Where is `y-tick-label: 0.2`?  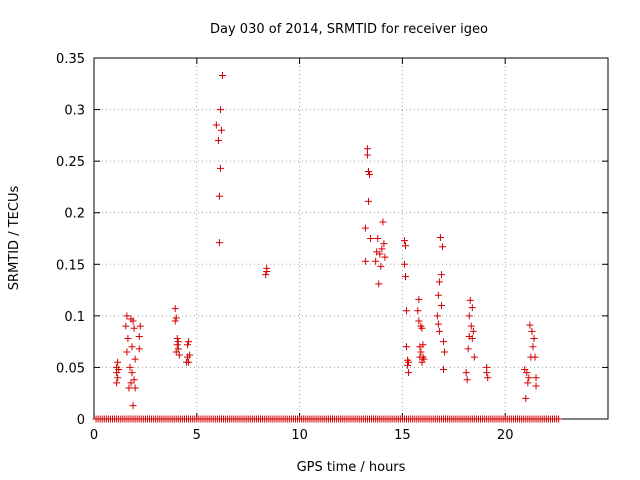
y-tick-label: 0.2 is located at coordinates (74, 214).